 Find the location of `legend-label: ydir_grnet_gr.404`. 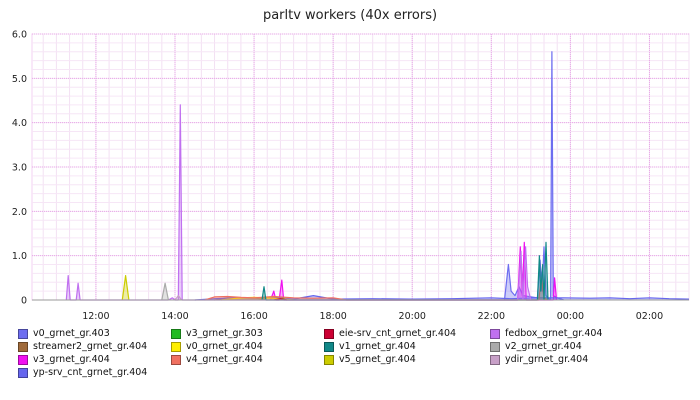

legend-label: ydir_grnet_gr.404 is located at coordinates (547, 359).